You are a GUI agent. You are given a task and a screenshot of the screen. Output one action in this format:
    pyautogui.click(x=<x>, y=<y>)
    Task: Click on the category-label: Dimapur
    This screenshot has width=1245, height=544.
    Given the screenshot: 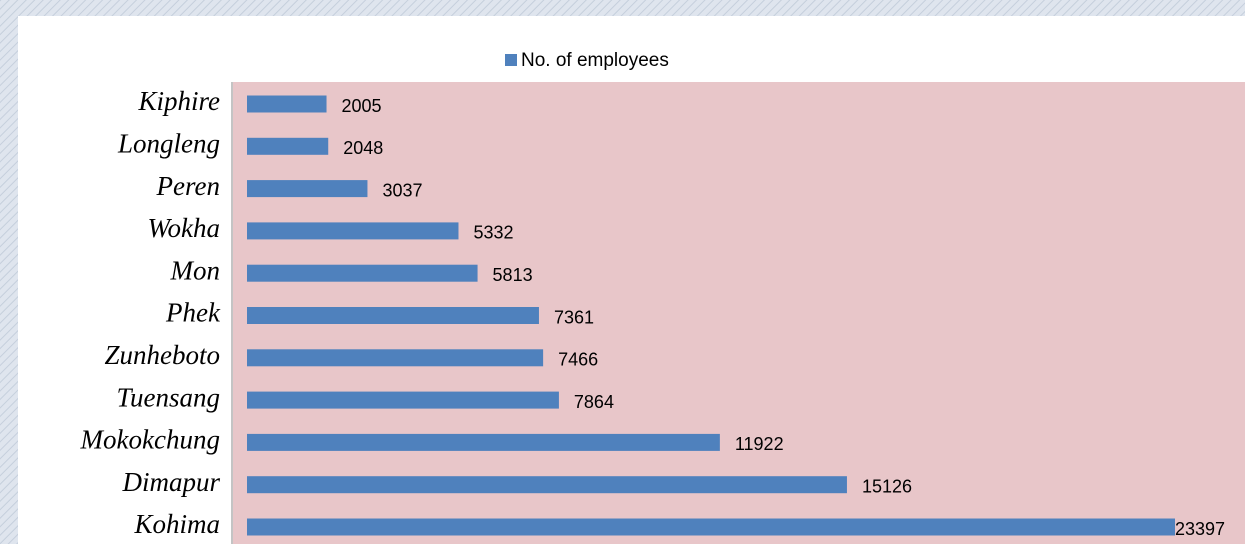 What is the action you would take?
    pyautogui.click(x=170, y=482)
    